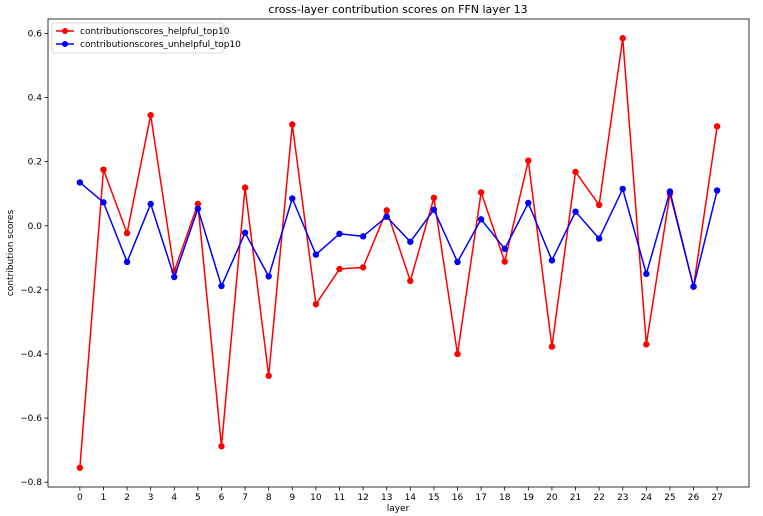  I want to click on x-tick-label: 21, so click(575, 498).